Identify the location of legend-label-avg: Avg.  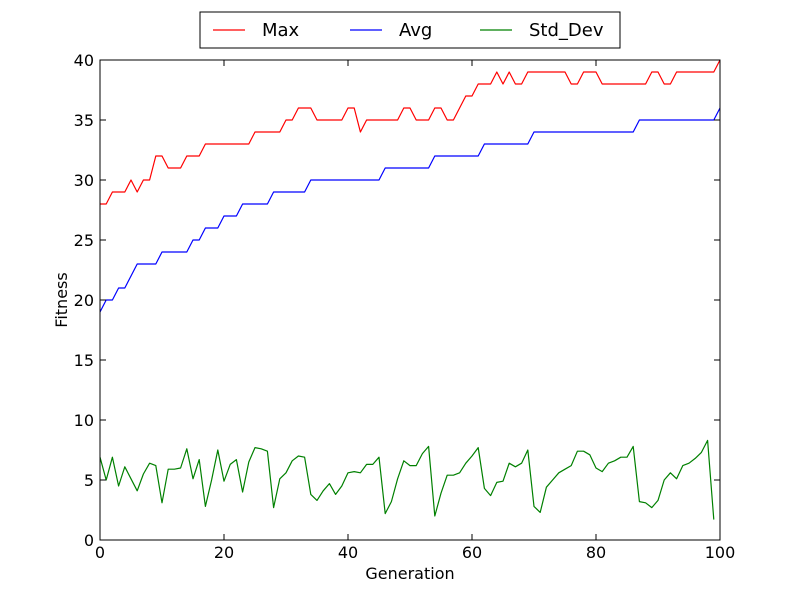
(415, 30).